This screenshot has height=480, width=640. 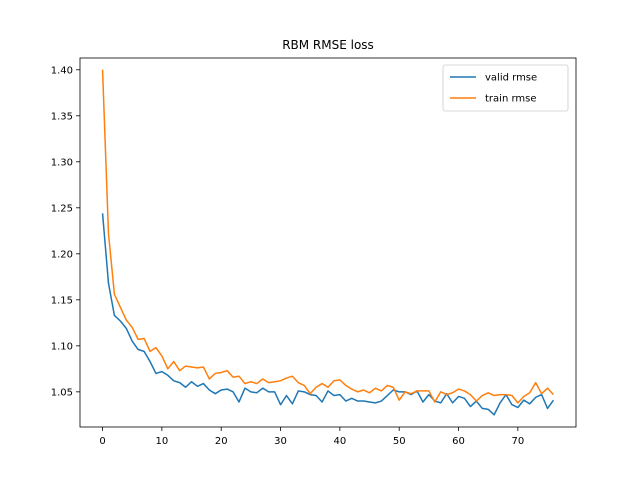 I want to click on y-tick-label: 1.10, so click(x=62, y=346).